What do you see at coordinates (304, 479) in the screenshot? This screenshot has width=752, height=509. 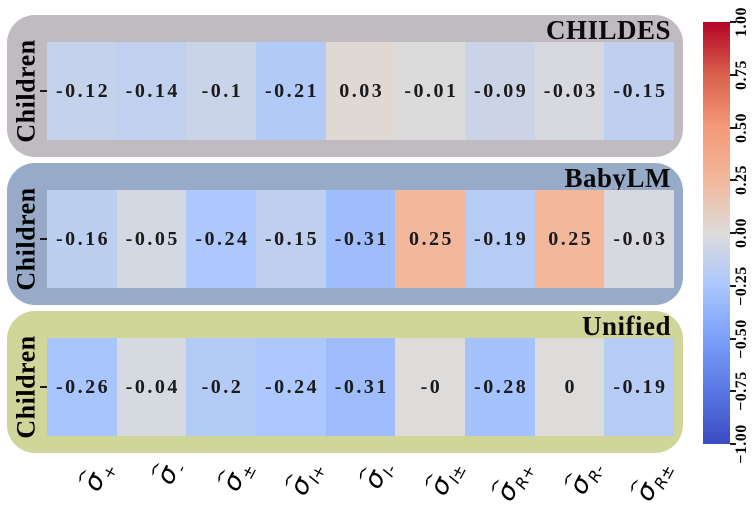 I see `x-axis-label: ˆ σI+` at bounding box center [304, 479].